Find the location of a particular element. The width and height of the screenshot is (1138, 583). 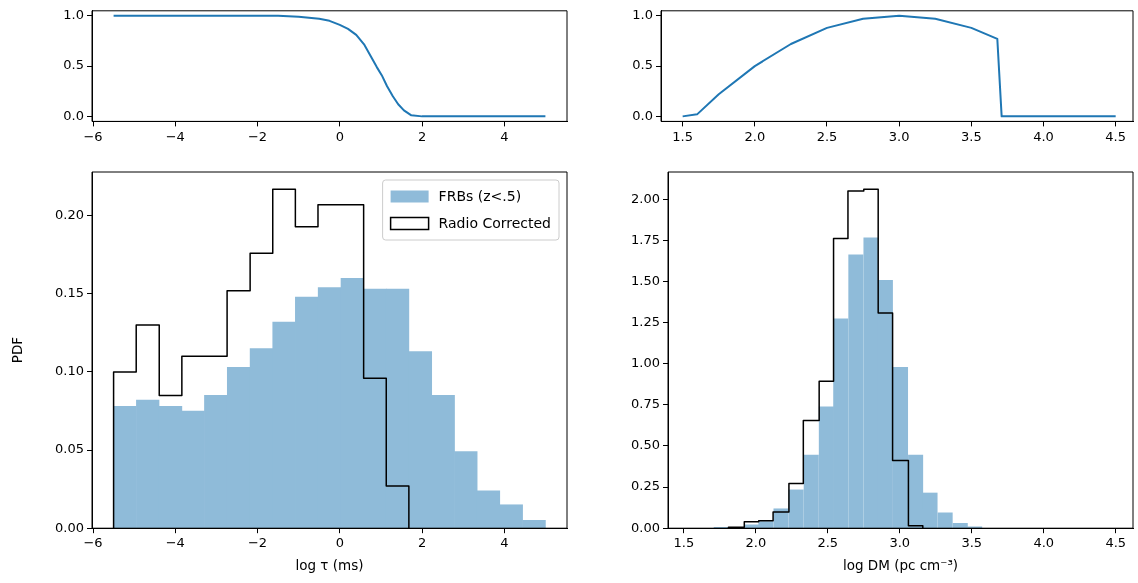

y-tick-label: 1.25 is located at coordinates (645, 321).